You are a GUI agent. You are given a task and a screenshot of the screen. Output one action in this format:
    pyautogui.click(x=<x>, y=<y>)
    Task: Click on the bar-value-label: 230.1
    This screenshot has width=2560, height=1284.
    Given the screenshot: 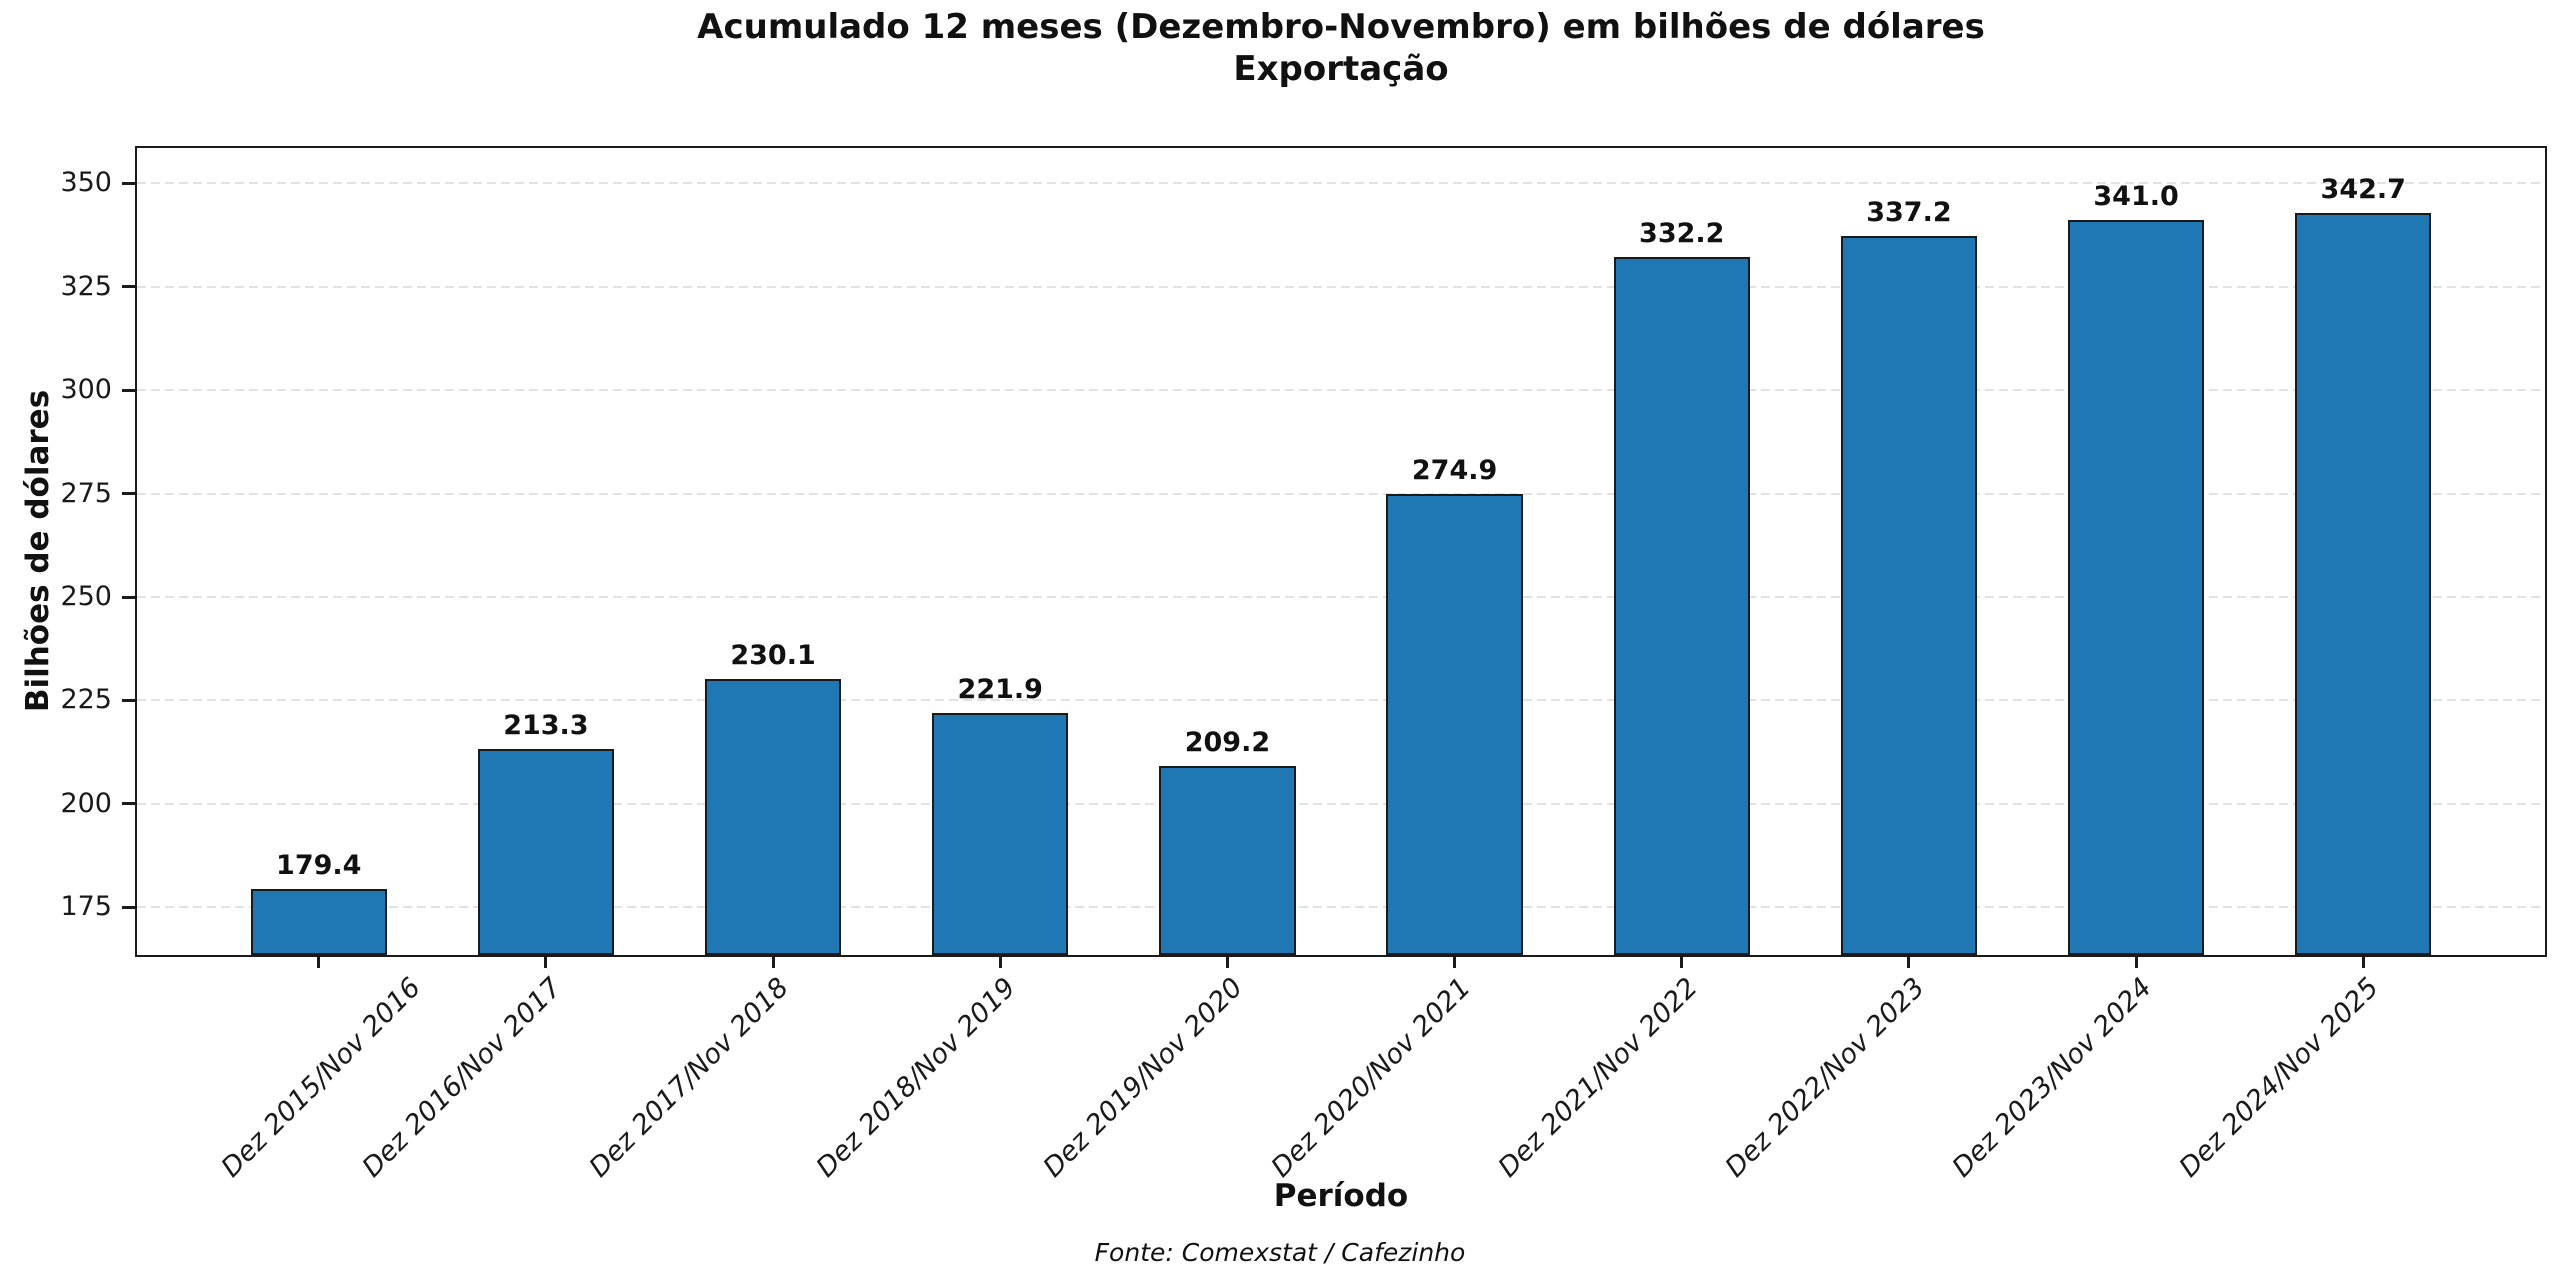 What is the action you would take?
    pyautogui.click(x=773, y=656)
    